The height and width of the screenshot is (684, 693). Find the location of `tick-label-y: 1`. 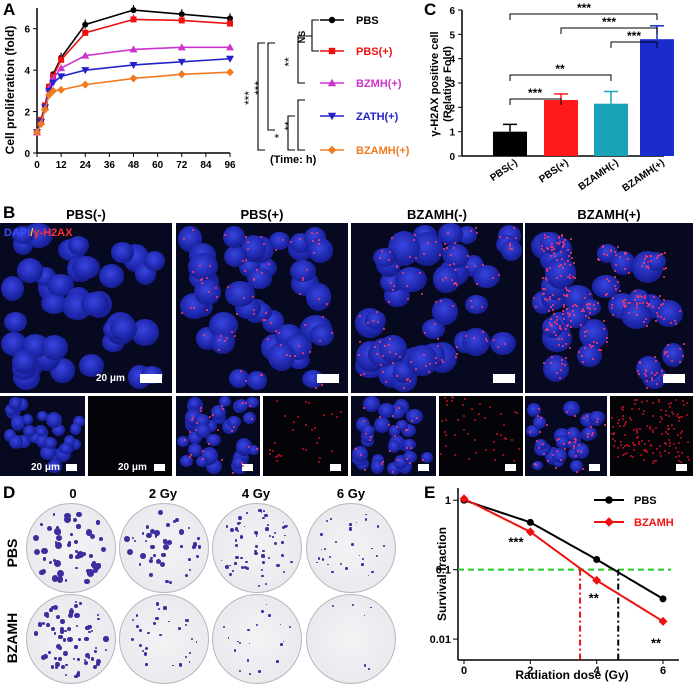

tick-label-y: 1 is located at coordinates (448, 501).